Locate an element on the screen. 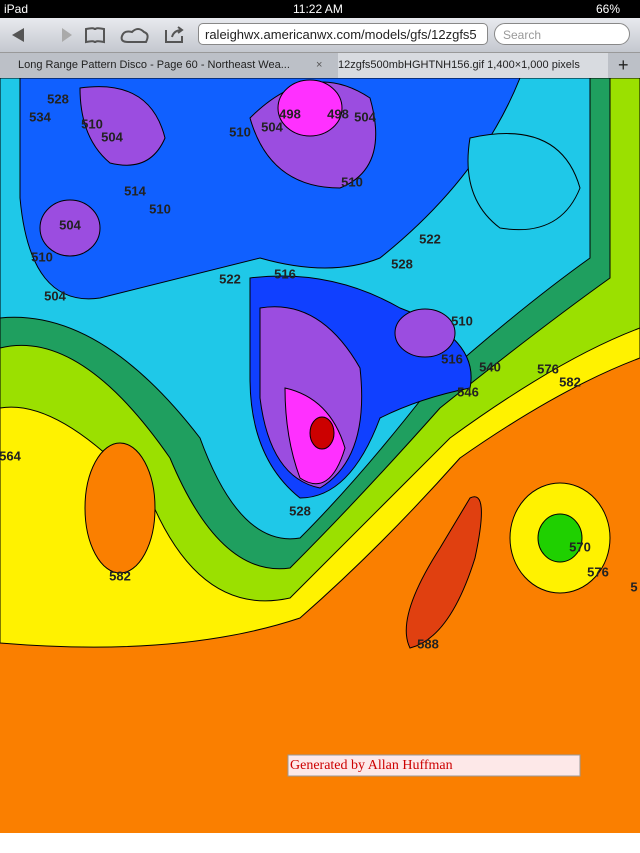 The height and width of the screenshot is (853, 640). new-tab: + is located at coordinates (623, 65).